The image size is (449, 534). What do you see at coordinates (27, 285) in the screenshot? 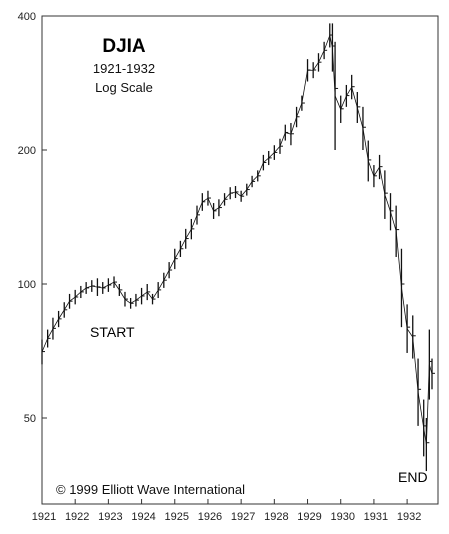
I see `y-tick-label: 100` at bounding box center [27, 285].